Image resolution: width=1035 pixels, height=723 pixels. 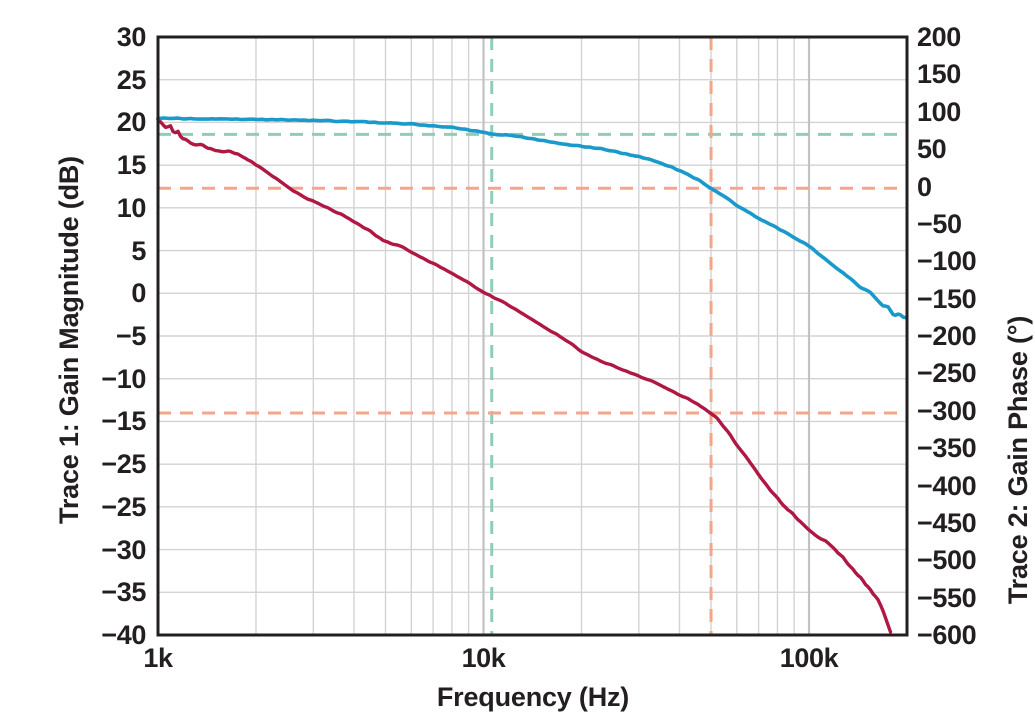 What do you see at coordinates (131, 37) in the screenshot?
I see `tick-label: 30` at bounding box center [131, 37].